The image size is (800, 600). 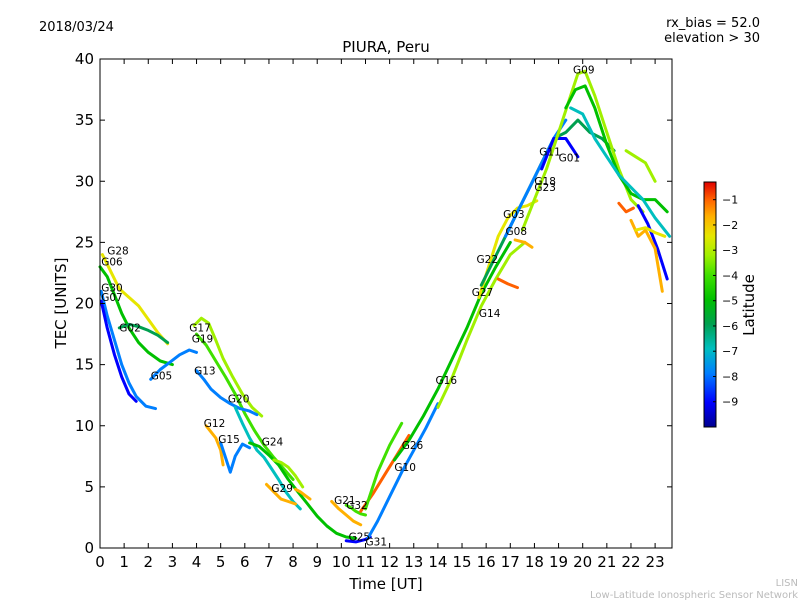 What do you see at coordinates (221, 562) in the screenshot?
I see `x-tick-label: 5` at bounding box center [221, 562].